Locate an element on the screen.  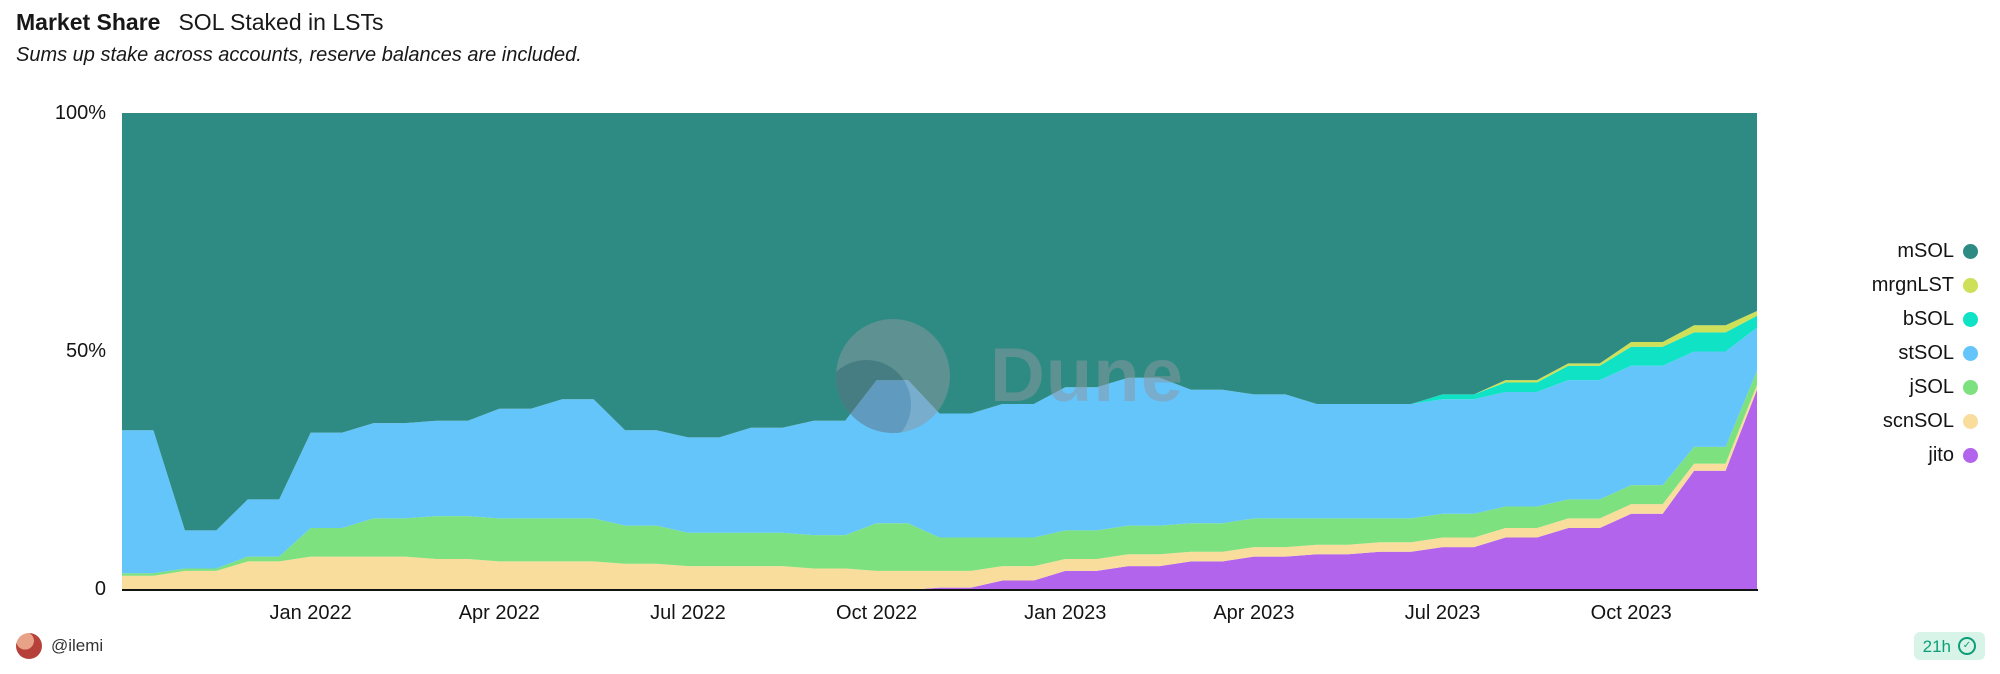
x-axis-label: Jan 2023 is located at coordinates (1065, 613).